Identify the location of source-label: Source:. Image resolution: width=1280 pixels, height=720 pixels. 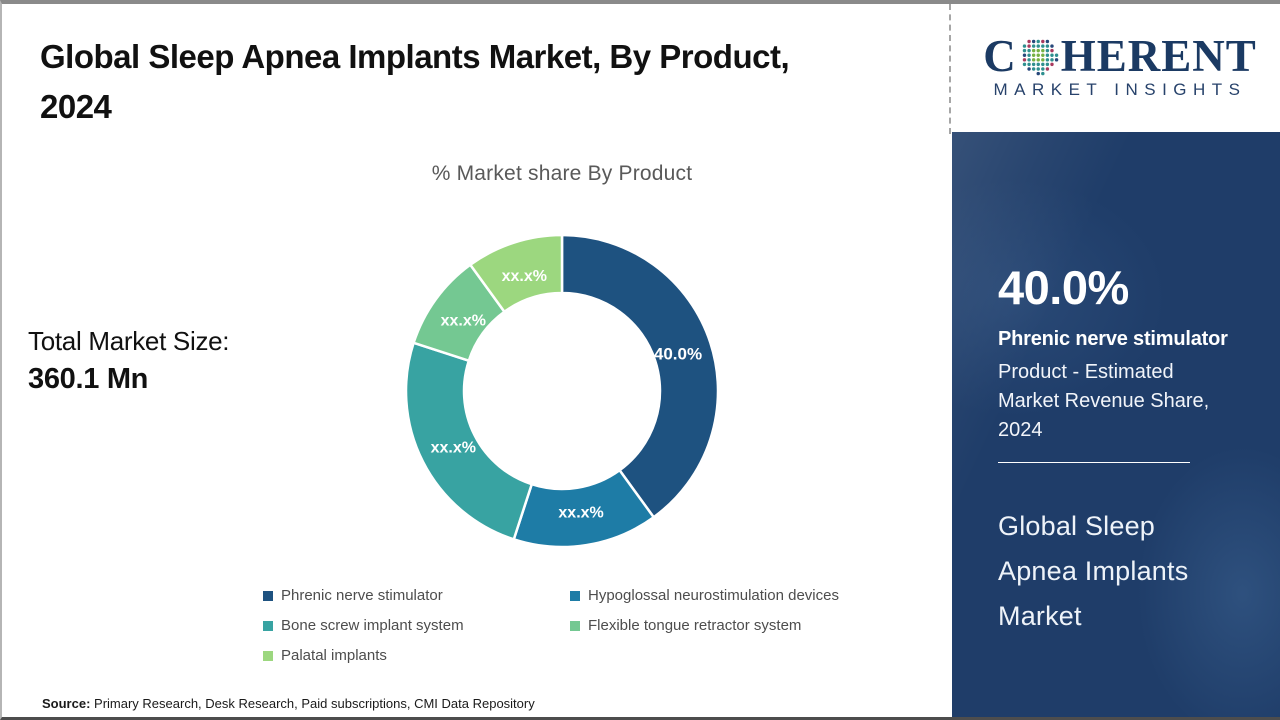
(66, 703).